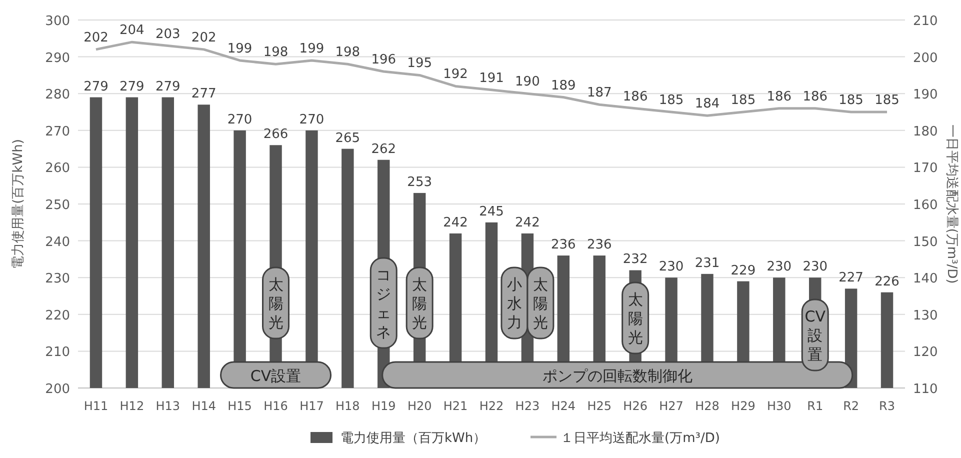 Image resolution: width=961 pixels, height=458 pixels. Describe the element at coordinates (455, 74) in the screenshot. I see `data-label: 192` at that location.